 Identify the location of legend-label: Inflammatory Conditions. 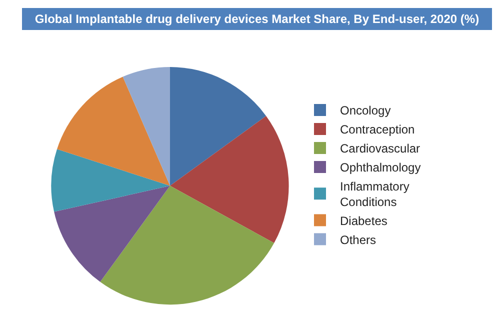
(375, 194).